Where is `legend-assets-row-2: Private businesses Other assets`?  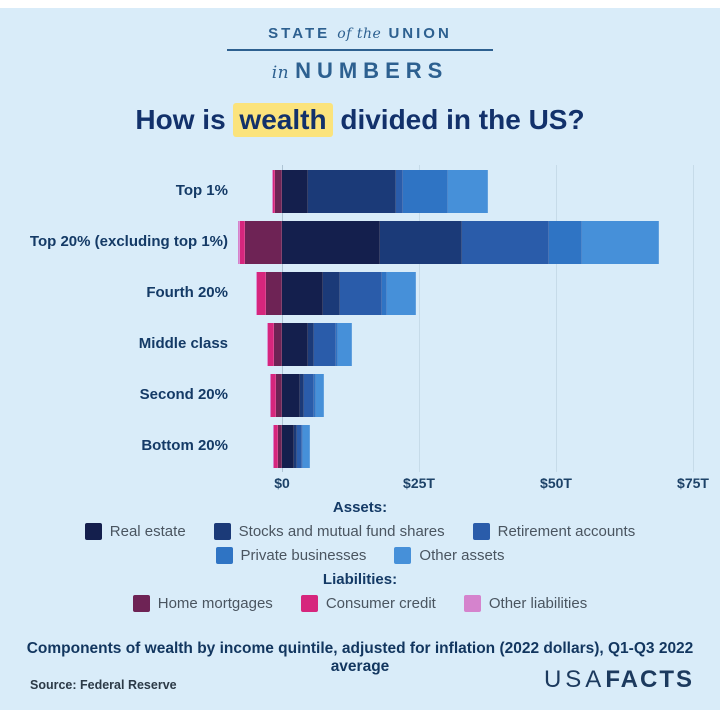 legend-assets-row-2: Private businesses Other assets is located at coordinates (360, 555).